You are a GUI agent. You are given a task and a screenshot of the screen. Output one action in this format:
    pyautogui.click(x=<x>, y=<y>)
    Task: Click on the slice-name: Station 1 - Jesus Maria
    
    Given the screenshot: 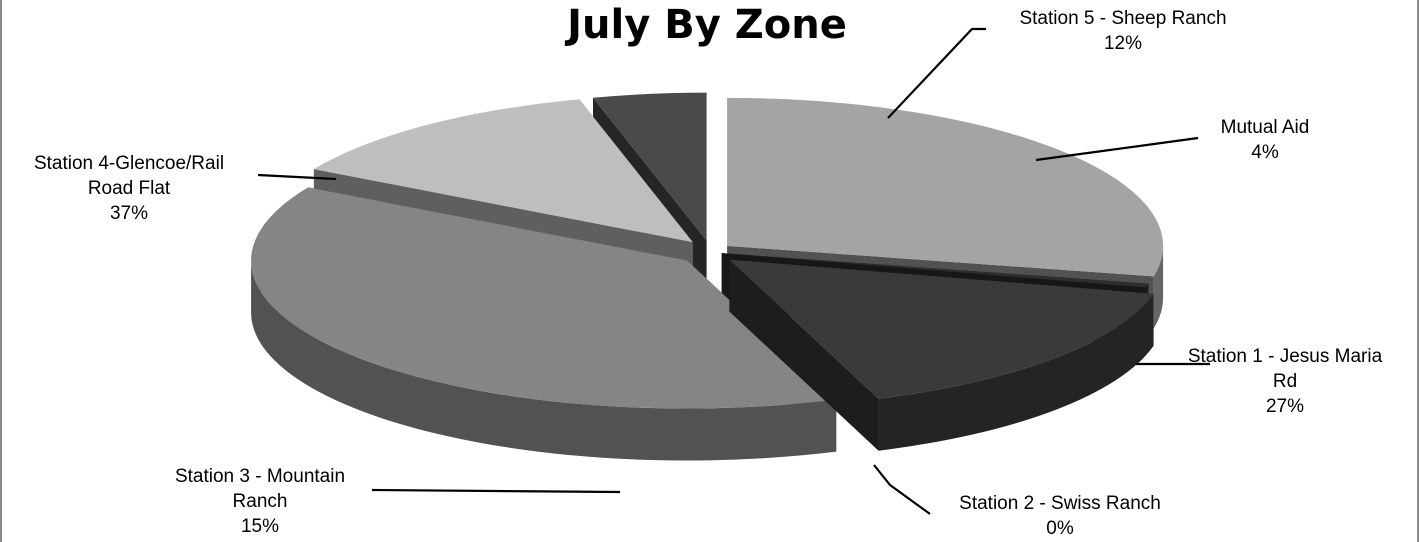 What is the action you would take?
    pyautogui.click(x=1285, y=356)
    